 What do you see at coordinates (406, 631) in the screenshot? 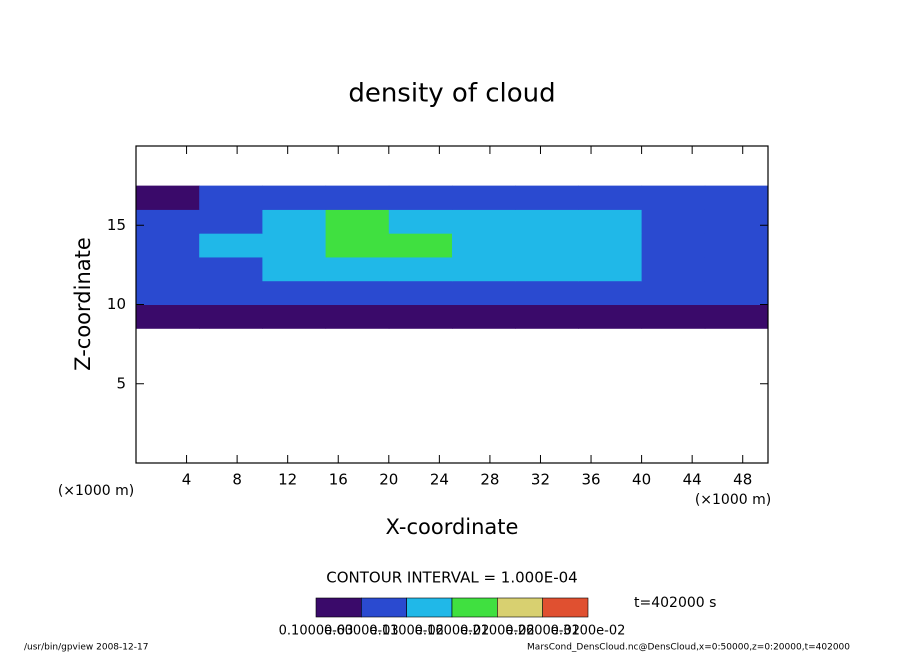
I see `colorbar-label: 0.1100e-02` at bounding box center [406, 631].